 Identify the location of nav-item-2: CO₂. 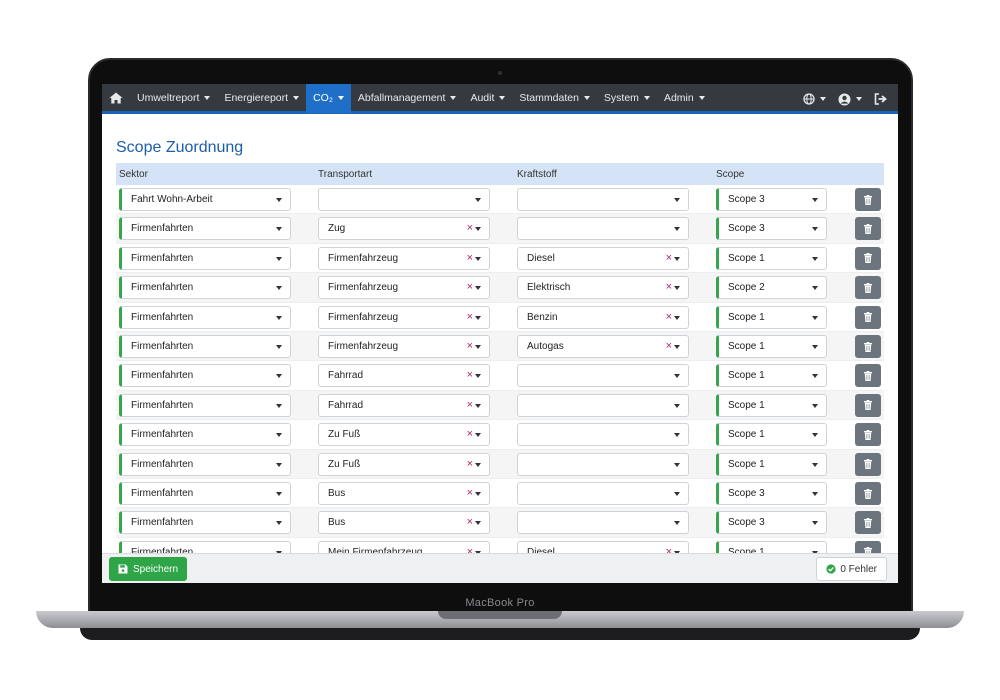
(328, 98).